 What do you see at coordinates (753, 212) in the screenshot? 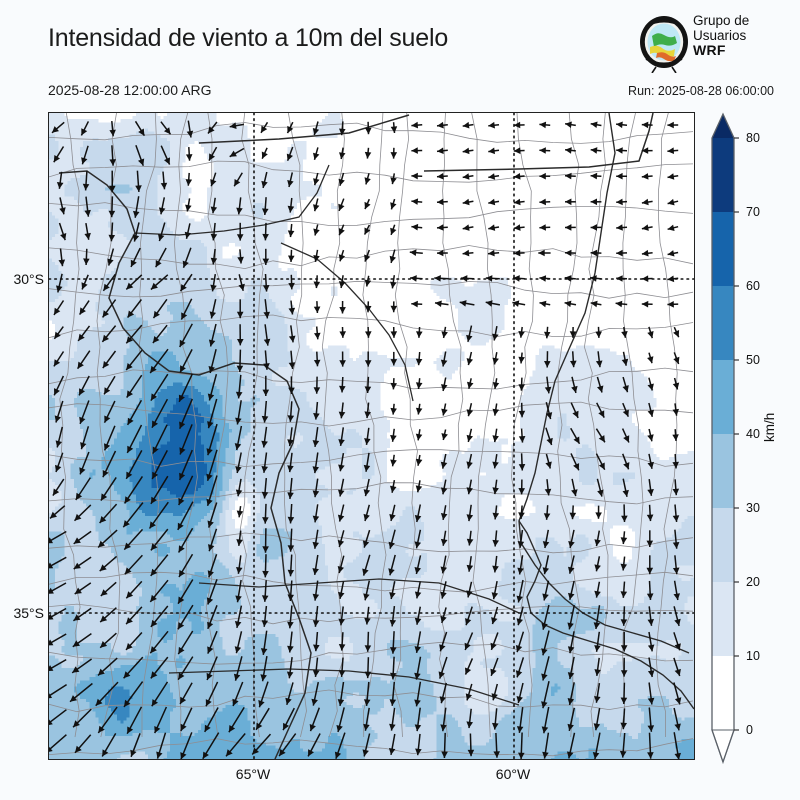
I see `colorbar-tick-label-70: 70` at bounding box center [753, 212].